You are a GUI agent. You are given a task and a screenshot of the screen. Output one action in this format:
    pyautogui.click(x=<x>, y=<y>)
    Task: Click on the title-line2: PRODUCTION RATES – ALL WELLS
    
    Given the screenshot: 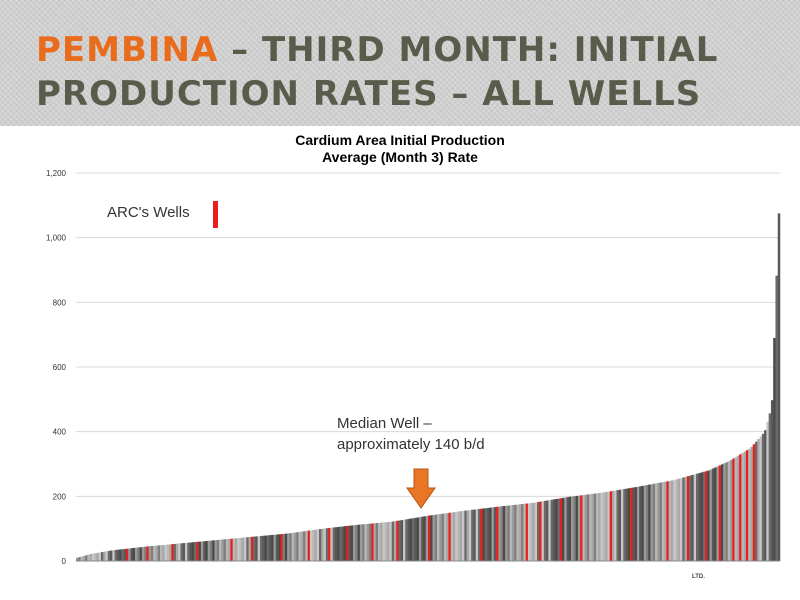 What is the action you would take?
    pyautogui.click(x=369, y=94)
    